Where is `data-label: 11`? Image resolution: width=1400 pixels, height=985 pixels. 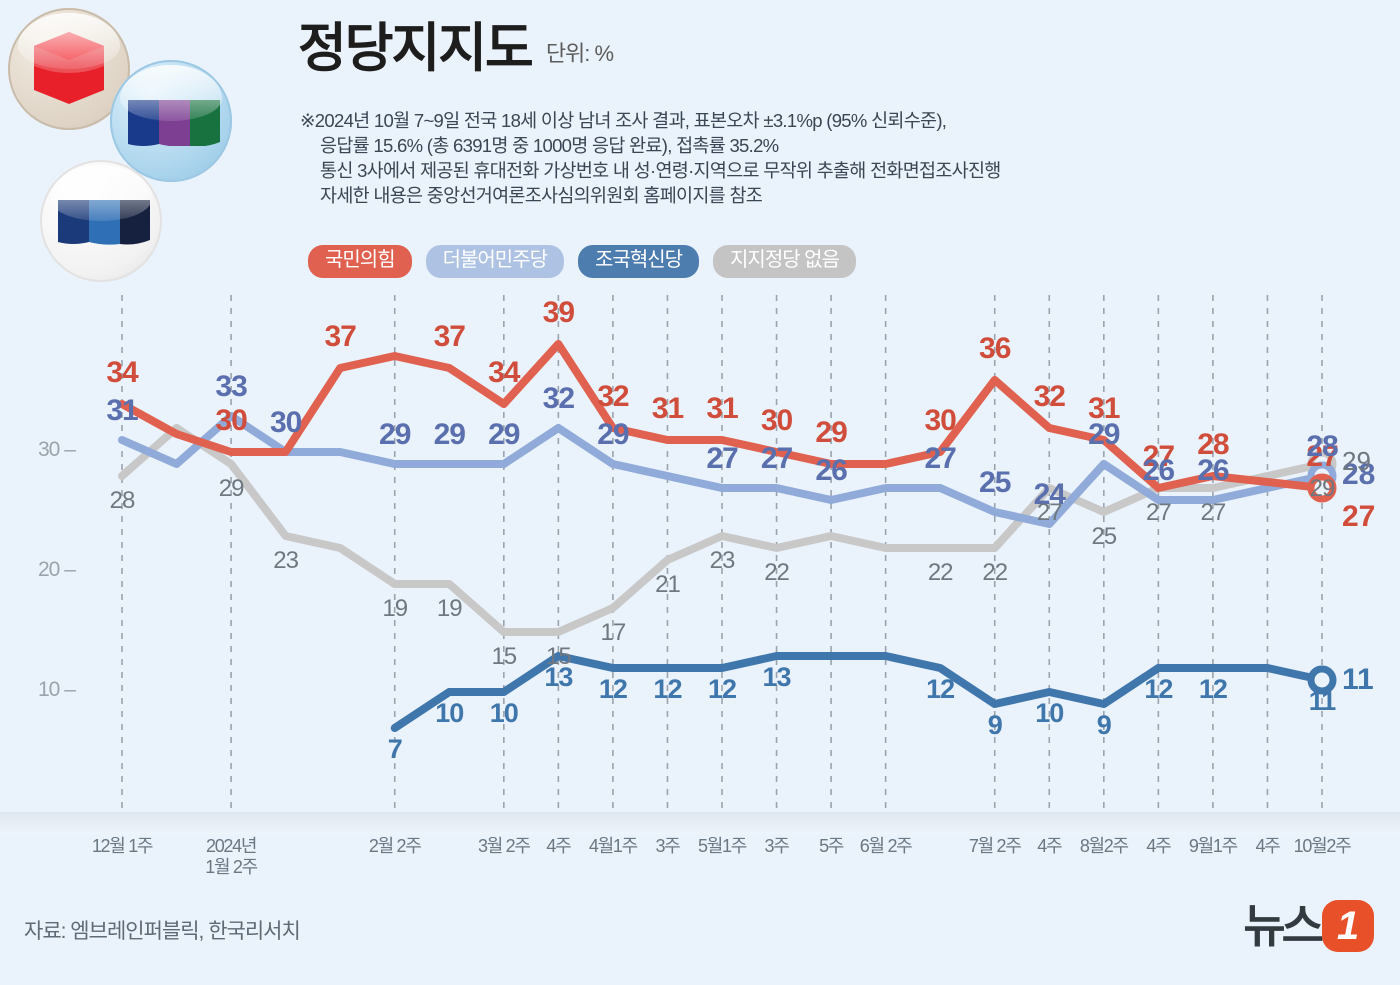 data-label: 11 is located at coordinates (1323, 701).